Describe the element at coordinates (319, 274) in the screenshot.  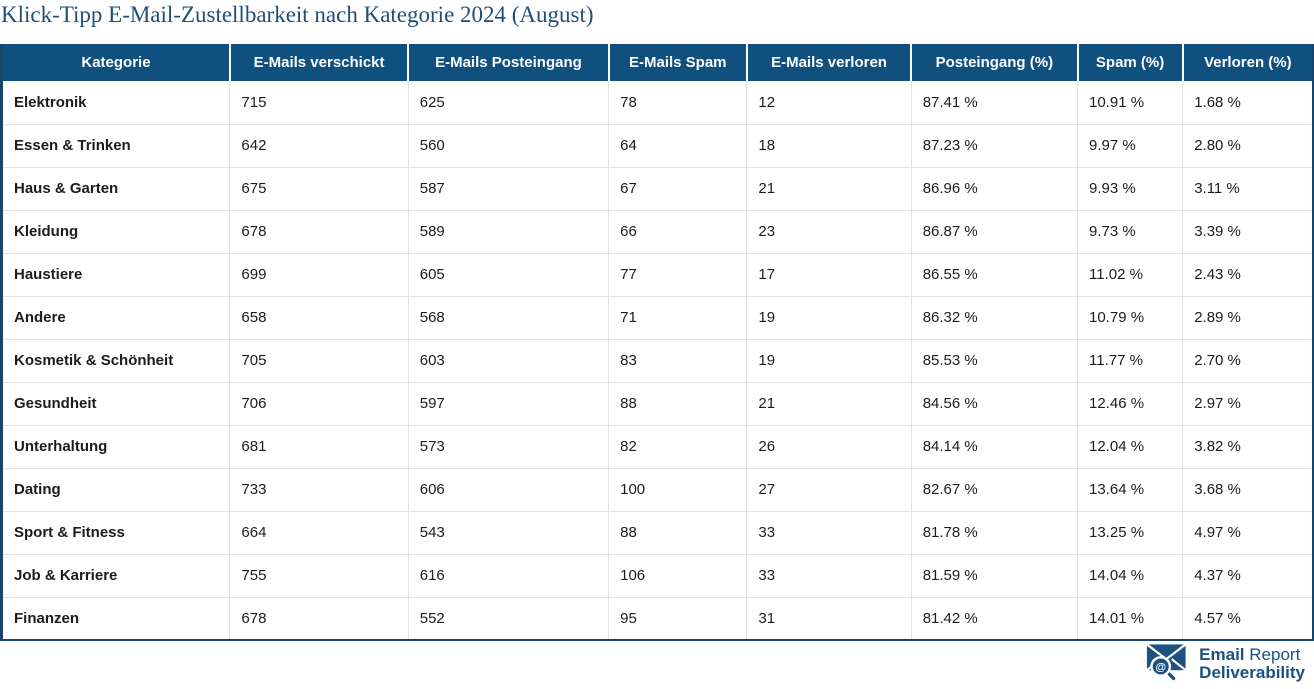
I see `value-cell: 699` at that location.